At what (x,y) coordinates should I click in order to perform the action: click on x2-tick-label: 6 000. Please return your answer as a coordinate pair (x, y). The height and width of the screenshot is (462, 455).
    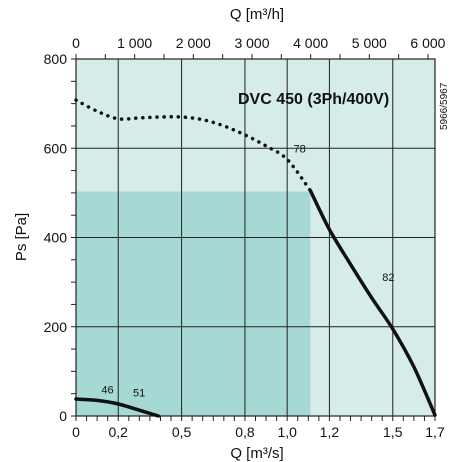
    Looking at the image, I should click on (427, 43).